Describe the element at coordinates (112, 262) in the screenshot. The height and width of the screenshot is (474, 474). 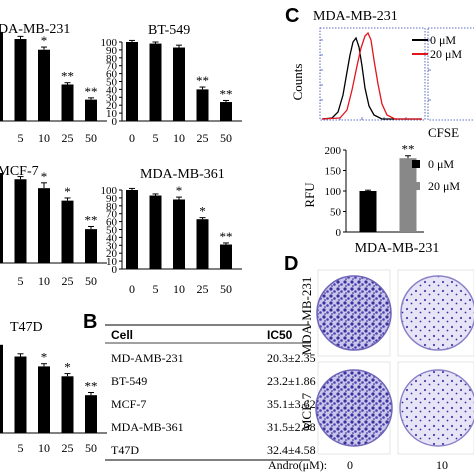
I see `y-tick-label: 10` at that location.